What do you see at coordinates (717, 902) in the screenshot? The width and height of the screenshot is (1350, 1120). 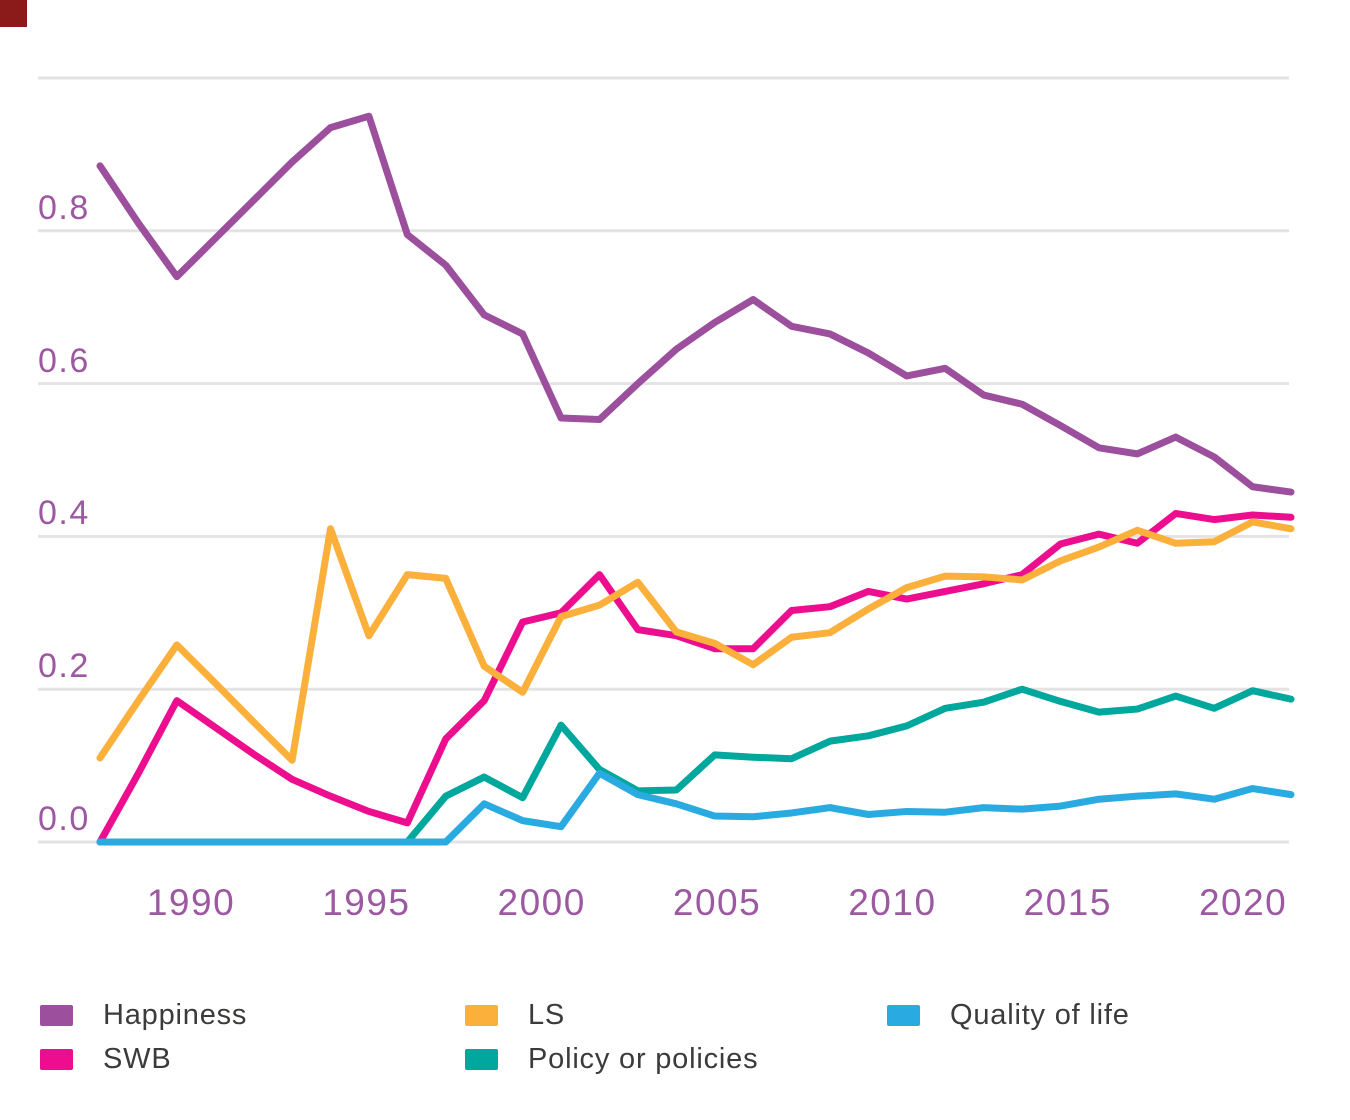 I see `x-tick-label-2005: 2005` at bounding box center [717, 902].